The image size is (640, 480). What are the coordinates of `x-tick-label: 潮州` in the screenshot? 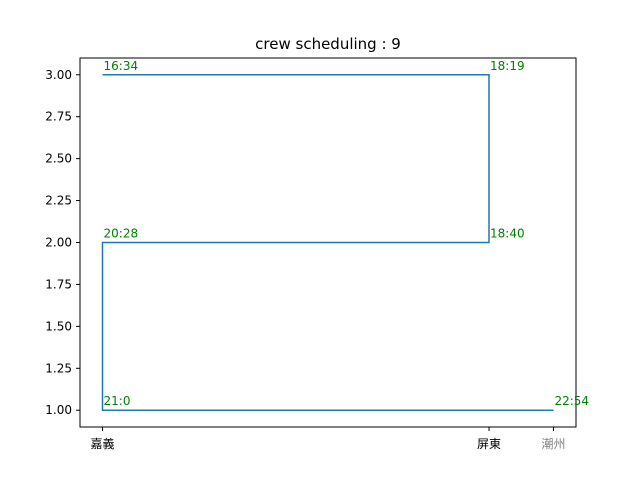 It's located at (553, 443).